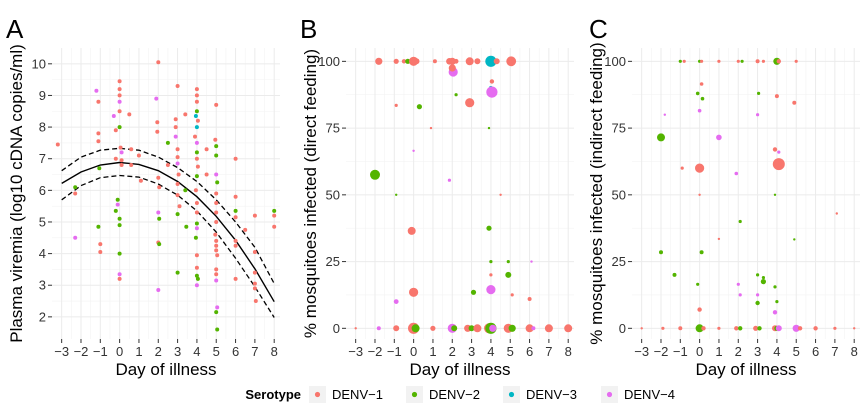 The image size is (864, 408). What do you see at coordinates (452, 351) in the screenshot?
I see `panel-b-tick-label-x: 2` at bounding box center [452, 351].